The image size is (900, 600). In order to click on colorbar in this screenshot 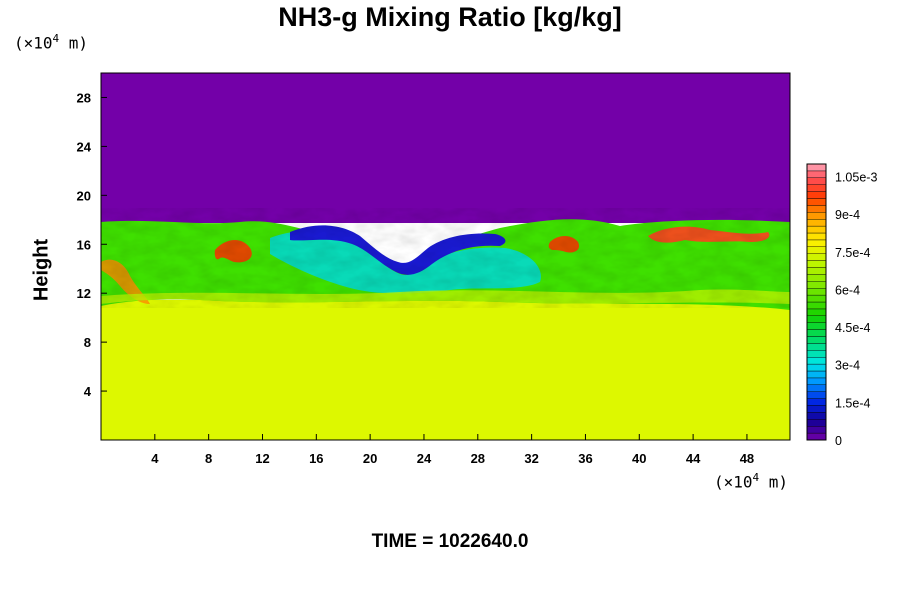, I will do `click(816, 302)`.